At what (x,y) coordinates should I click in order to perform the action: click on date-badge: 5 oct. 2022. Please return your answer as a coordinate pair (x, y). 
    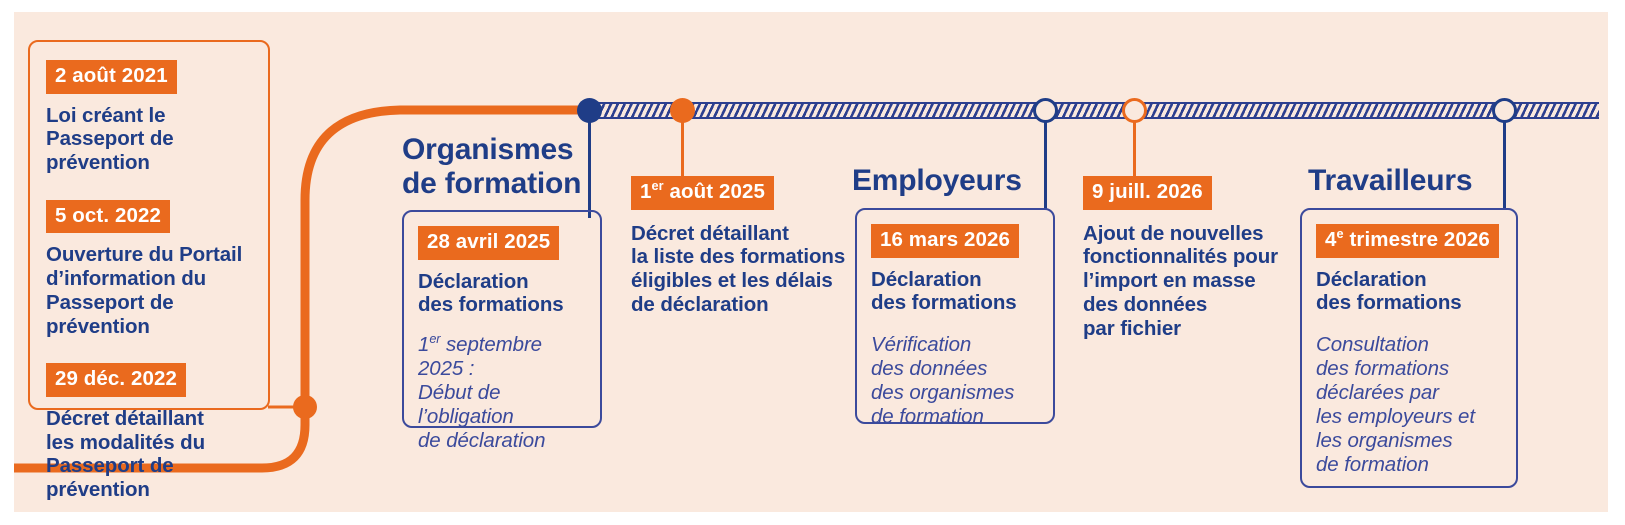
    Looking at the image, I should click on (108, 216).